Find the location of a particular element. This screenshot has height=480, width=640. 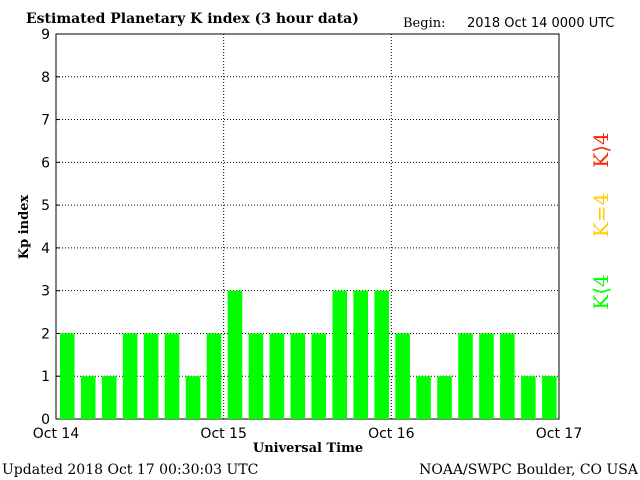

legend-k-greater-4: K⟩4 is located at coordinates (601, 149).